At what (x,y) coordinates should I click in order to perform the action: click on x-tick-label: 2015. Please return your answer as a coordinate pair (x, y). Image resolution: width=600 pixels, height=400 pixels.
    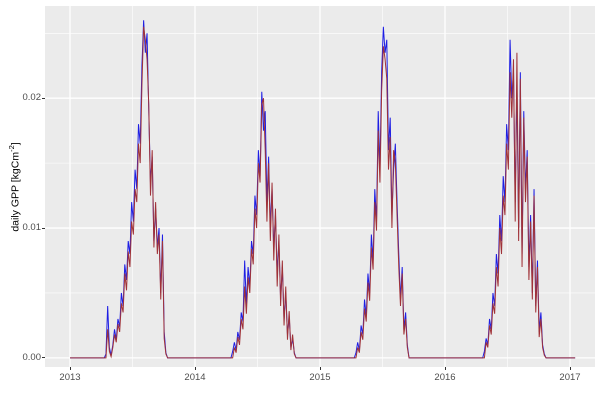
    Looking at the image, I should click on (320, 377).